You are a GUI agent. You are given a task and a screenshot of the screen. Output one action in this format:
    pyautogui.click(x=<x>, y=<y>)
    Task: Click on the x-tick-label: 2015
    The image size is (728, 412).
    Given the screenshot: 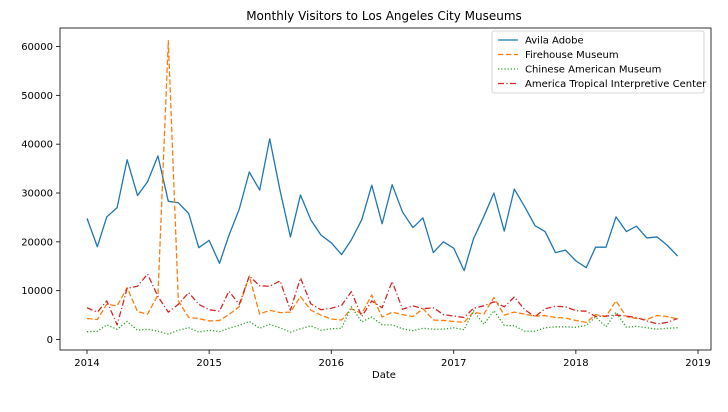 What is the action you would take?
    pyautogui.click(x=208, y=363)
    